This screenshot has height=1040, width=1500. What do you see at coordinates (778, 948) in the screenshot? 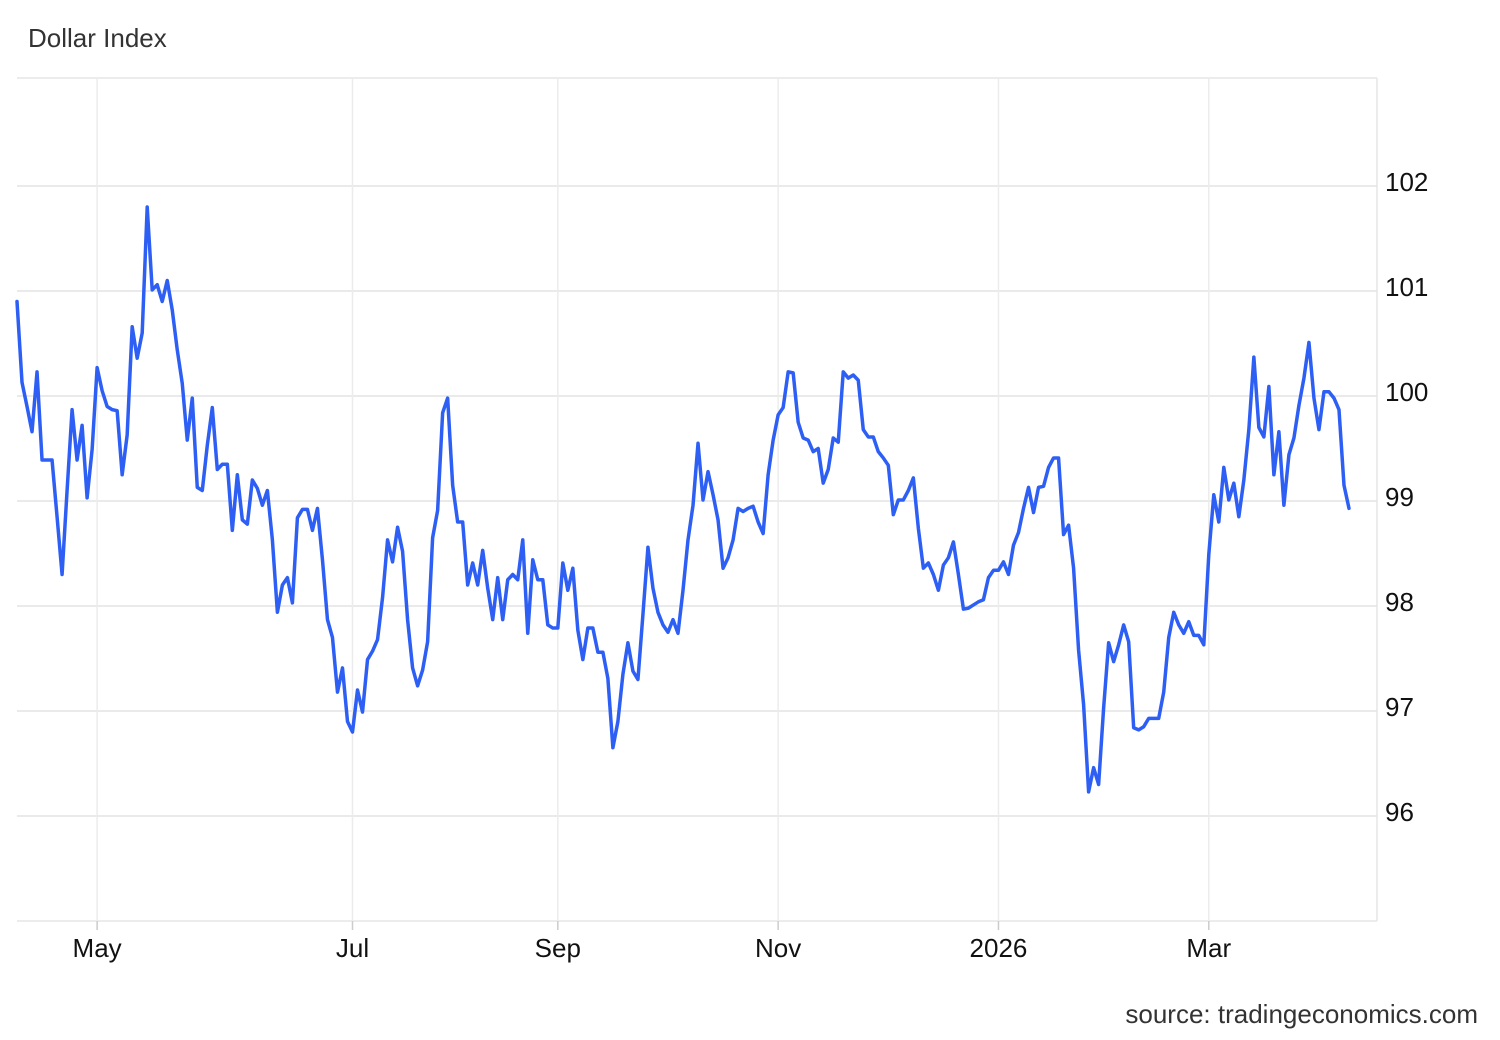
I see `x-tick-label: Nov` at bounding box center [778, 948].